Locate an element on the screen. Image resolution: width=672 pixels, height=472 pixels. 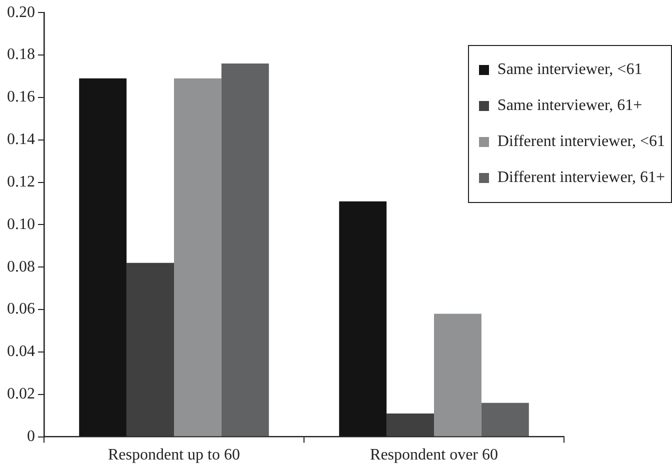
legend-label: Same interviewer, <61 is located at coordinates (569, 70).